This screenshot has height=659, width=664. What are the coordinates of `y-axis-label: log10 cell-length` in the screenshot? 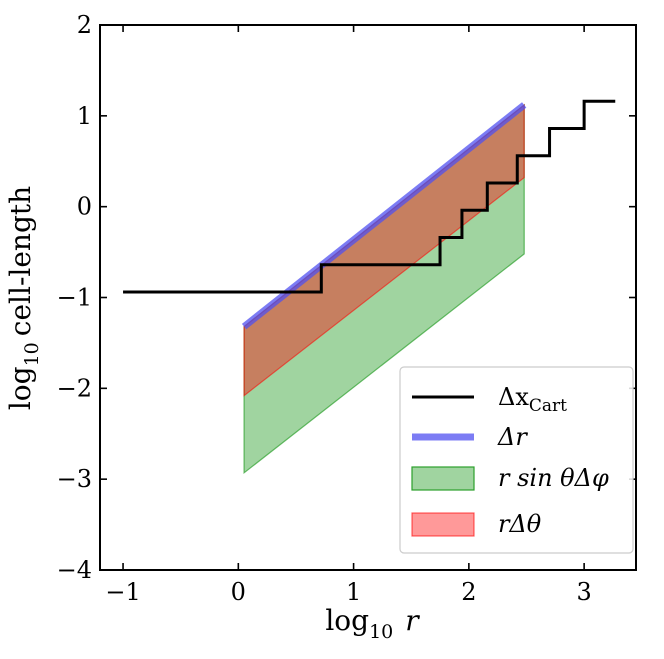 It's located at (23, 298).